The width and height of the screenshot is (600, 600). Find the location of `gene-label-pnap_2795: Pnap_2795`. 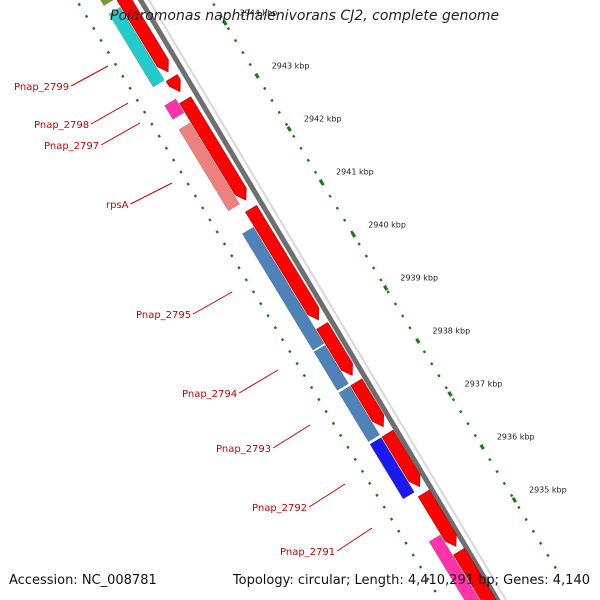

gene-label-pnap_2795: Pnap_2795 is located at coordinates (163, 315).